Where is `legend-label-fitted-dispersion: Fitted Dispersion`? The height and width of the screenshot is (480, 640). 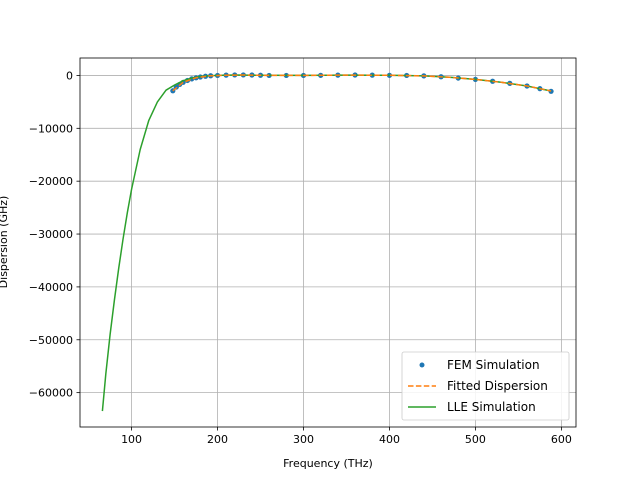
legend-label-fitted-dispersion: Fitted Dispersion is located at coordinates (497, 386).